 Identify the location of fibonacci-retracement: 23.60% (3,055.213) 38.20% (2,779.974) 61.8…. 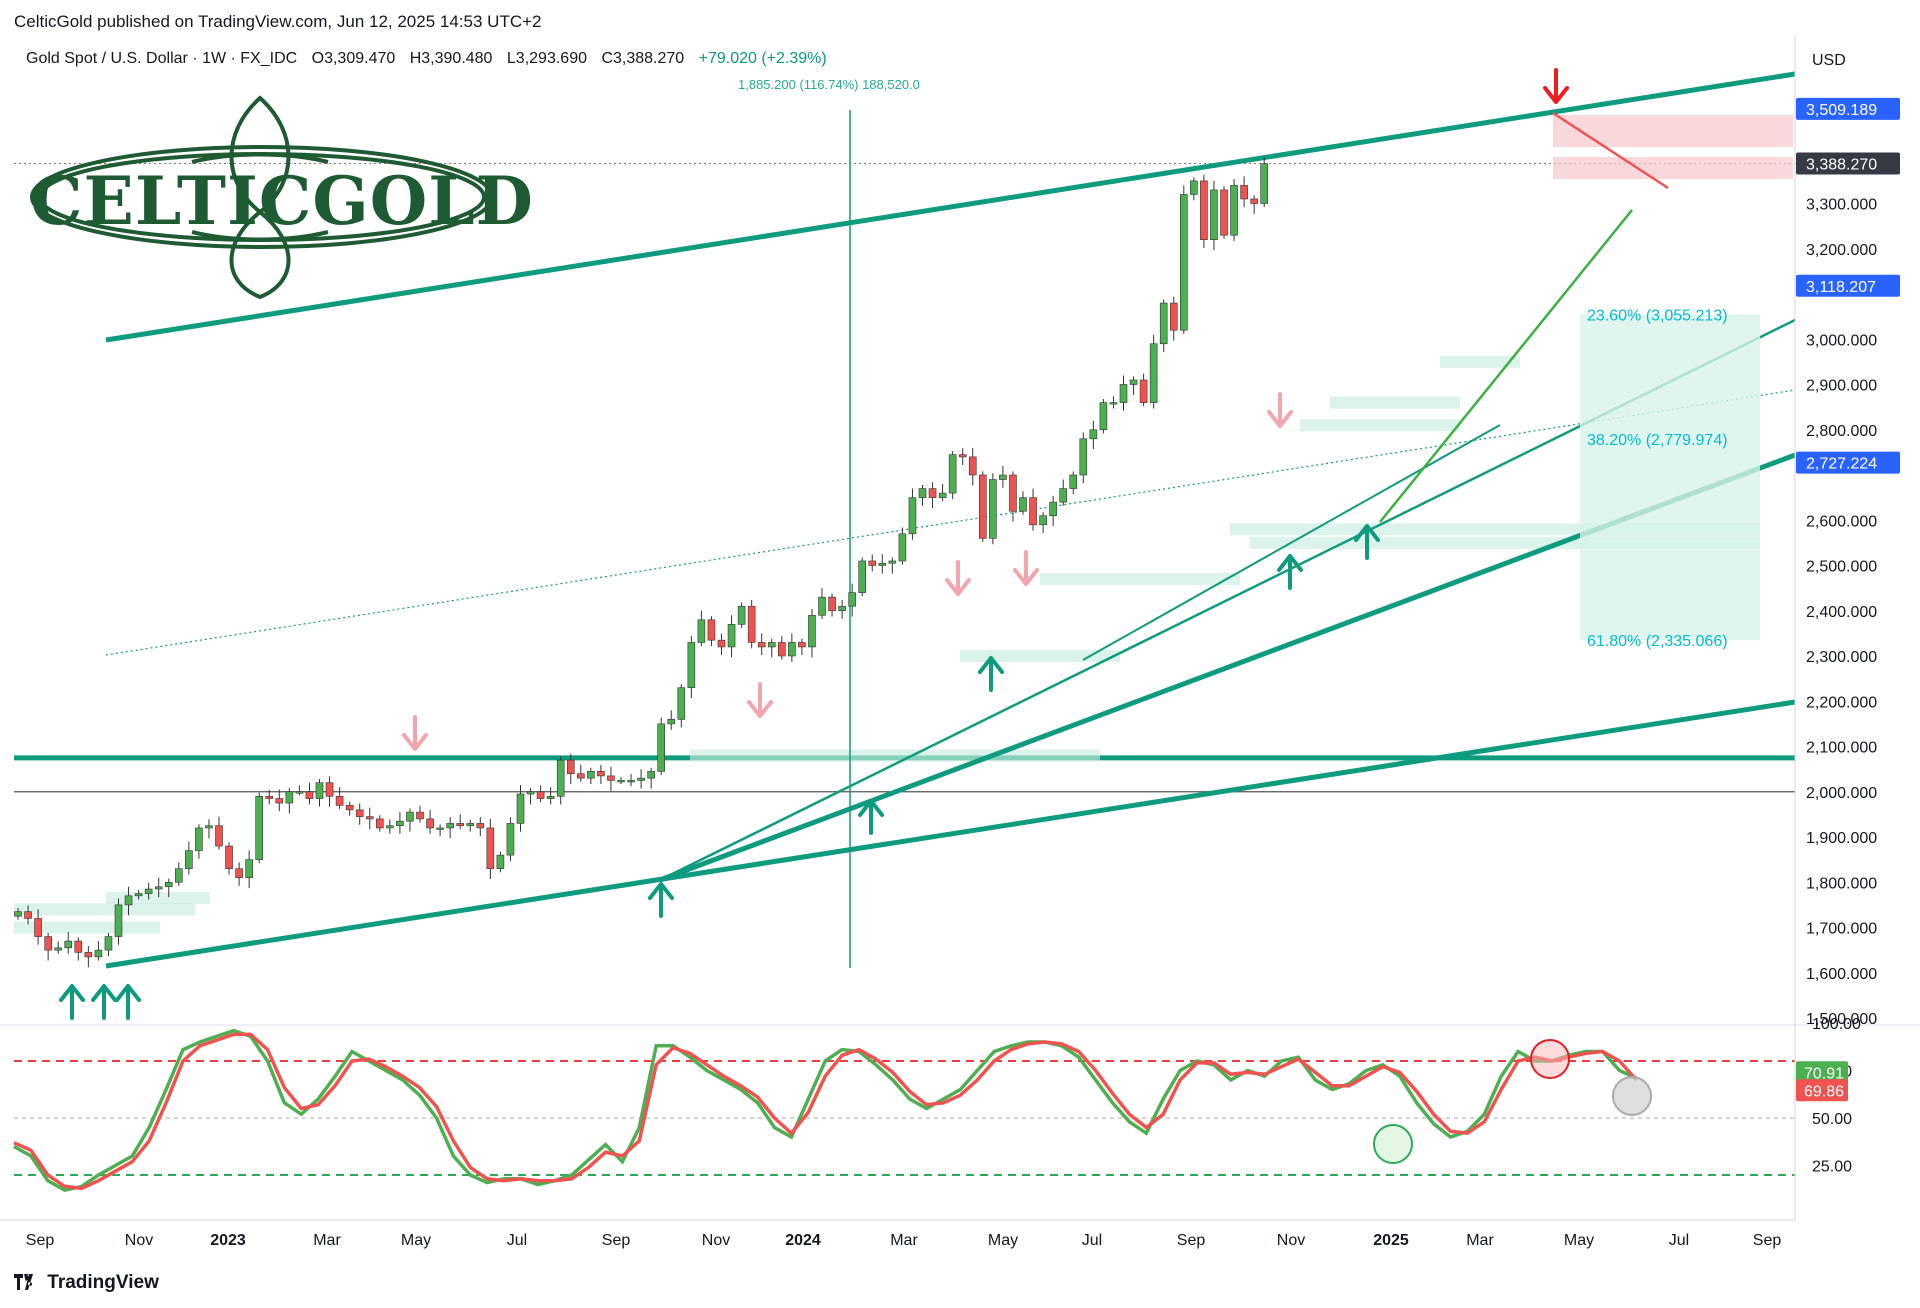
(1670, 478).